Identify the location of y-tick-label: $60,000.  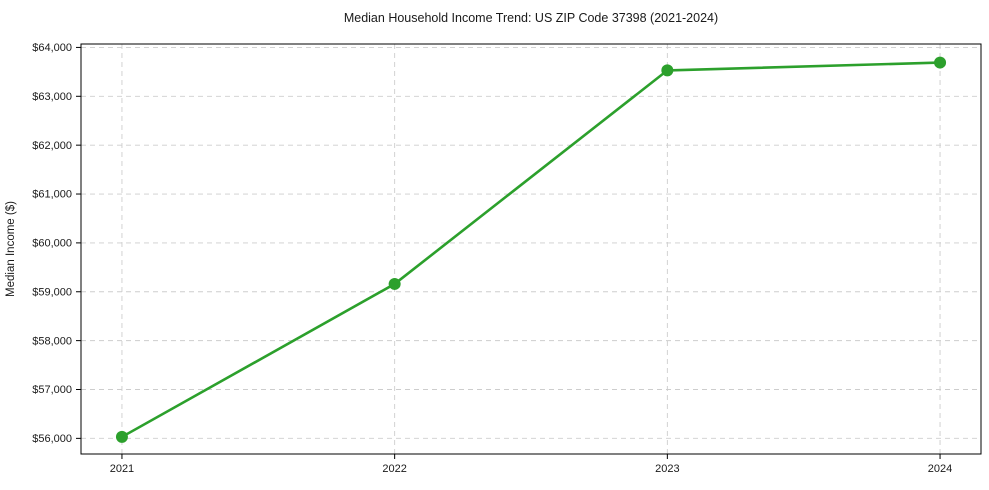
(52, 244).